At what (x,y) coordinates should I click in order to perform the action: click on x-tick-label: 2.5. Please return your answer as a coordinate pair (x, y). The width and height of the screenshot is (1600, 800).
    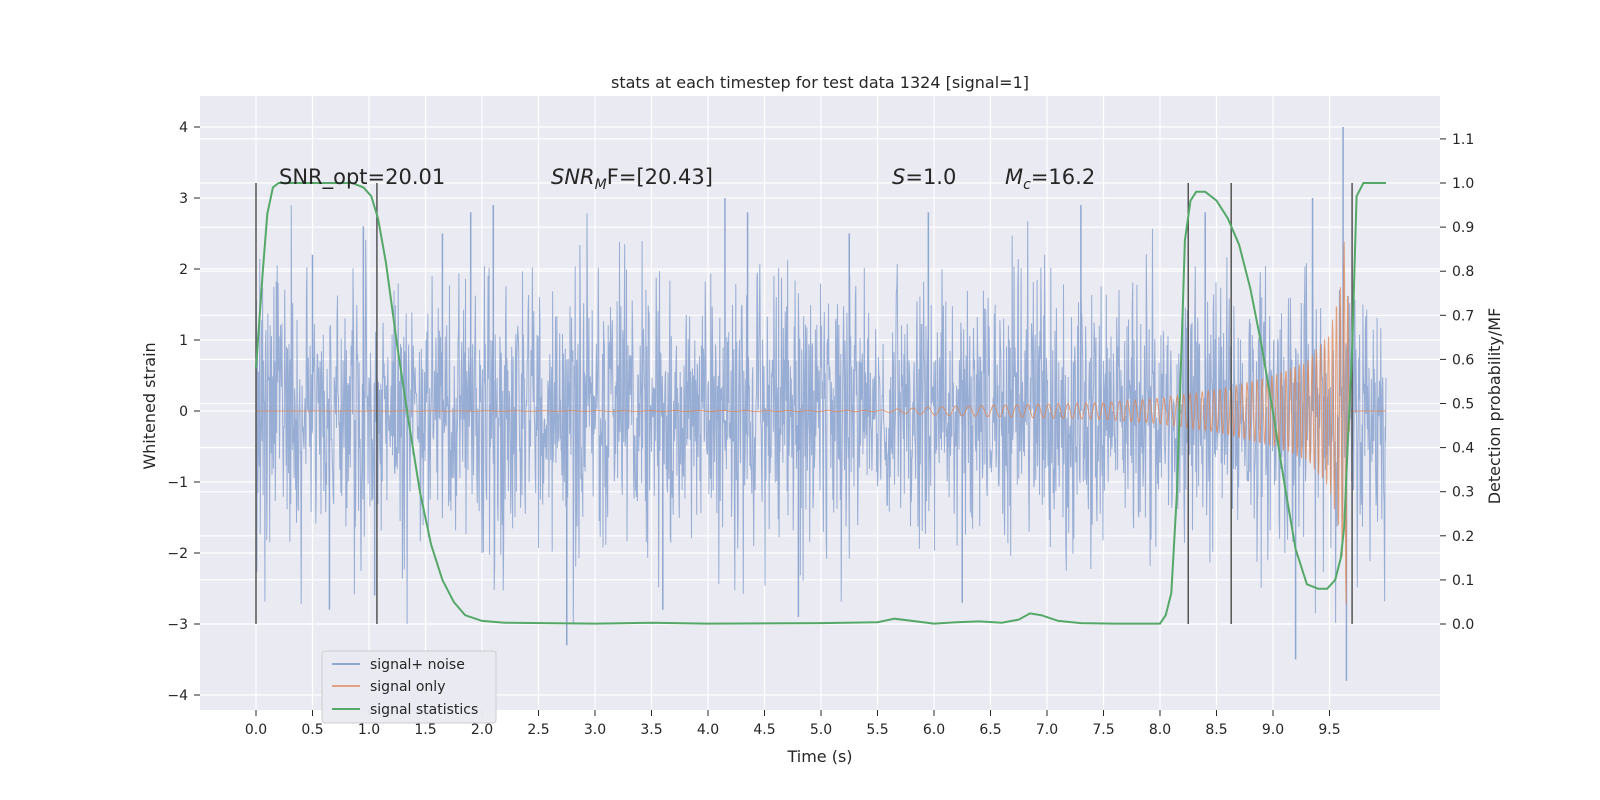
    Looking at the image, I should click on (538, 730).